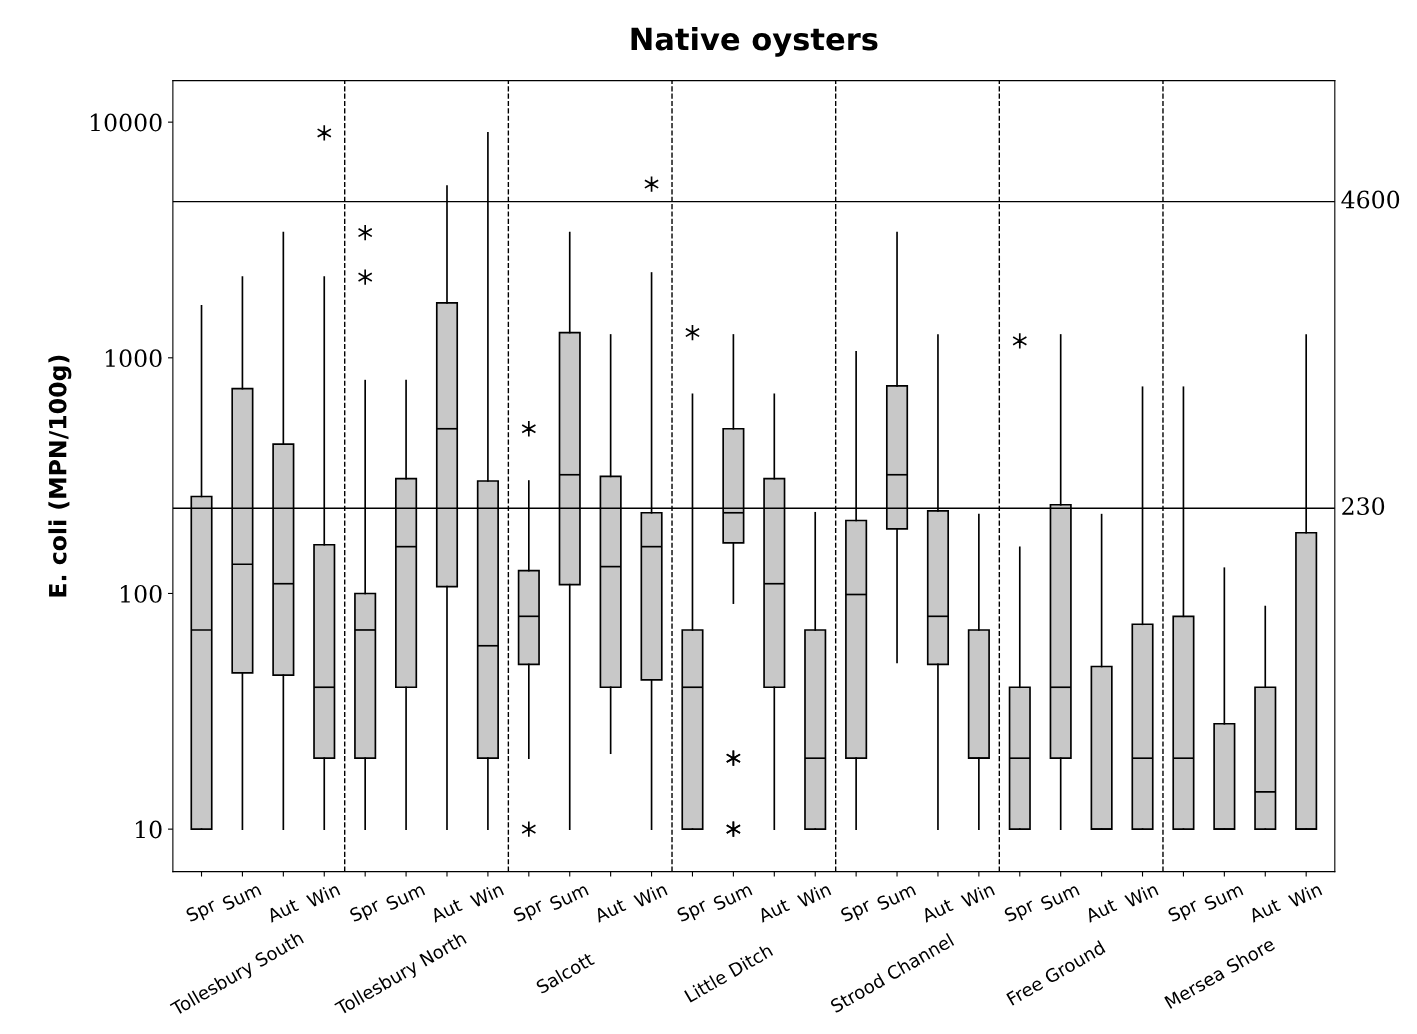 Image resolution: width=1417 pixels, height=1034 pixels. What do you see at coordinates (60, 476) in the screenshot?
I see `y-axis-title: E. coli (MPN/100g)` at bounding box center [60, 476].